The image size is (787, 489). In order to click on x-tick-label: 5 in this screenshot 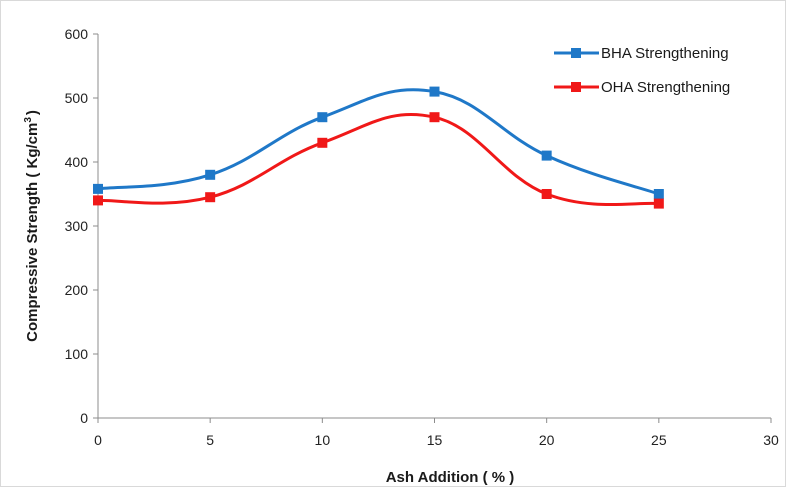, I will do `click(210, 440)`.